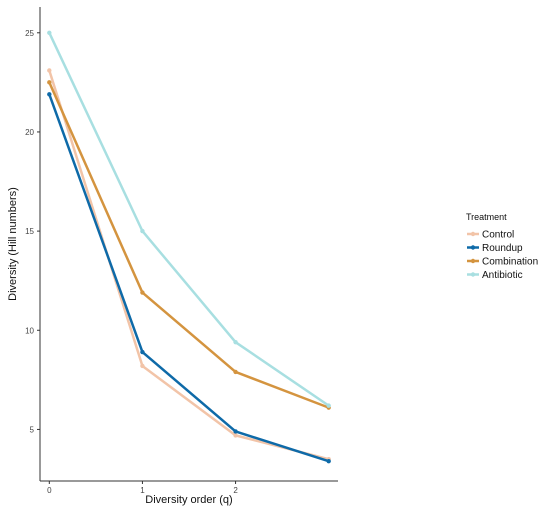  I want to click on legend-item-control: Control, so click(490, 235).